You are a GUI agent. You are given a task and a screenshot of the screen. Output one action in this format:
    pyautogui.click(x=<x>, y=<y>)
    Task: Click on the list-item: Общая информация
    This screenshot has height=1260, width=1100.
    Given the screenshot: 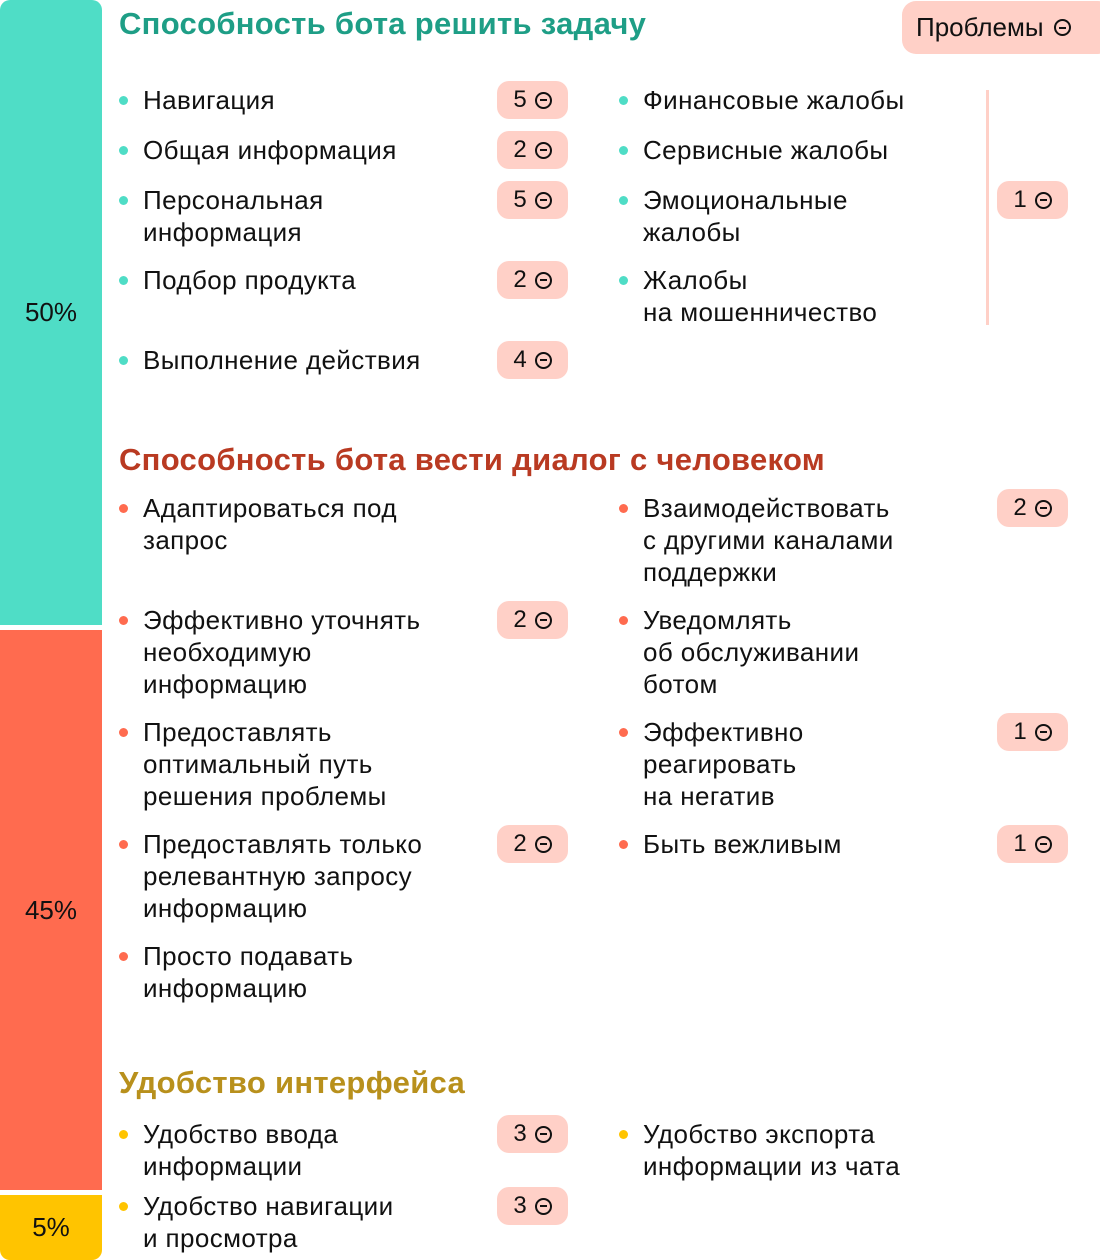 What is the action you would take?
    pyautogui.click(x=270, y=150)
    